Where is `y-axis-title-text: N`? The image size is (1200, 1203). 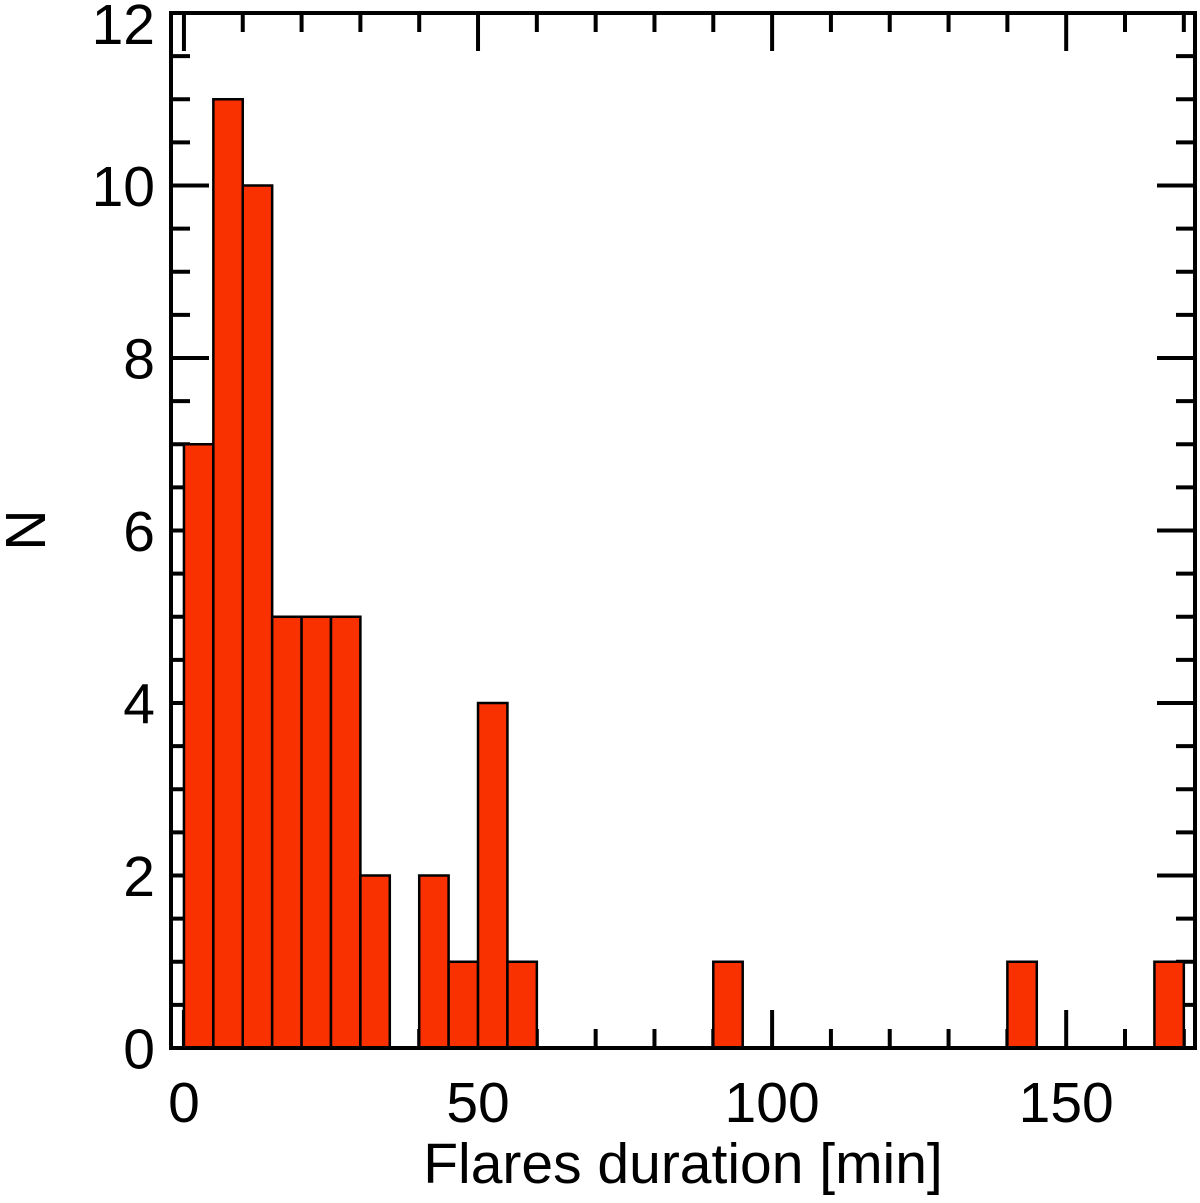
y-axis-title-text: N is located at coordinates (29, 530).